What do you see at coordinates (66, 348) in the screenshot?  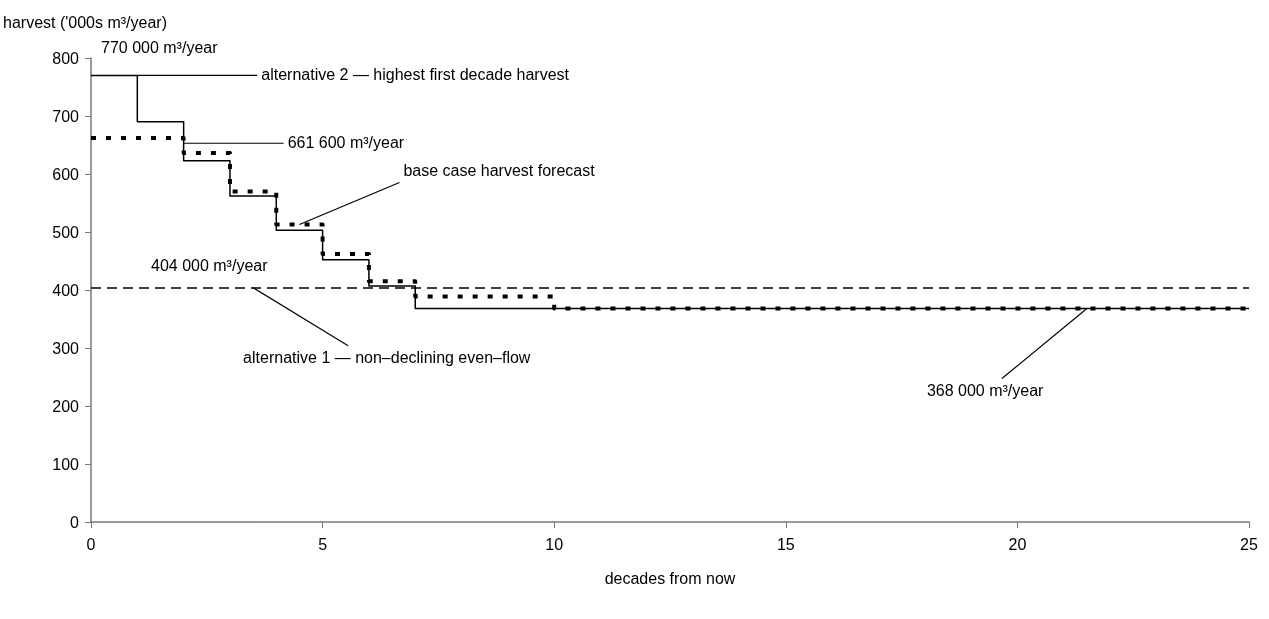 I see `y-tick-label: 300` at bounding box center [66, 348].